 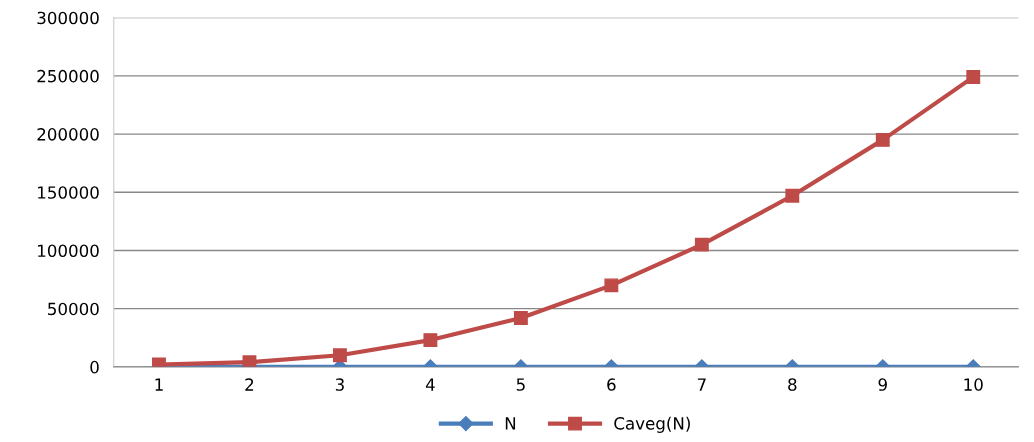 What do you see at coordinates (68, 76) in the screenshot?
I see `y-tick-label: 250000` at bounding box center [68, 76].